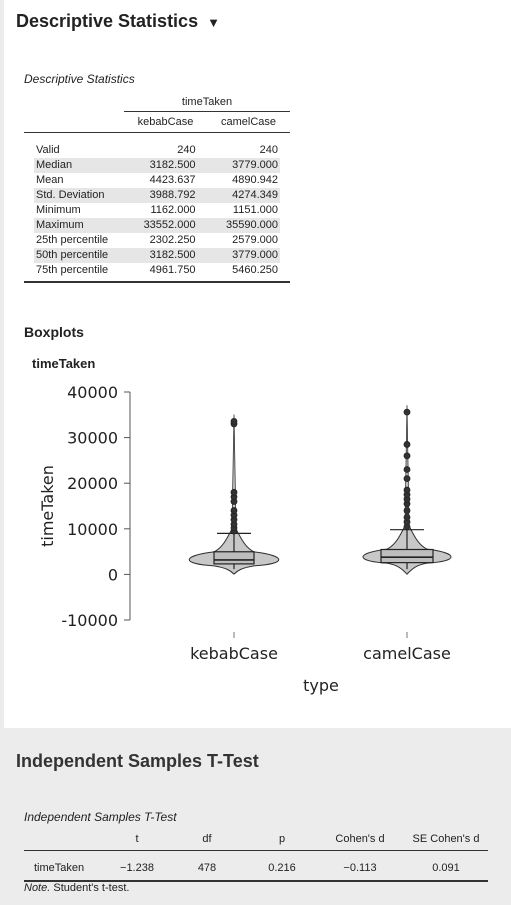 This screenshot has width=511, height=905. Describe the element at coordinates (137, 839) in the screenshot. I see `ttest-col-header: t` at that location.